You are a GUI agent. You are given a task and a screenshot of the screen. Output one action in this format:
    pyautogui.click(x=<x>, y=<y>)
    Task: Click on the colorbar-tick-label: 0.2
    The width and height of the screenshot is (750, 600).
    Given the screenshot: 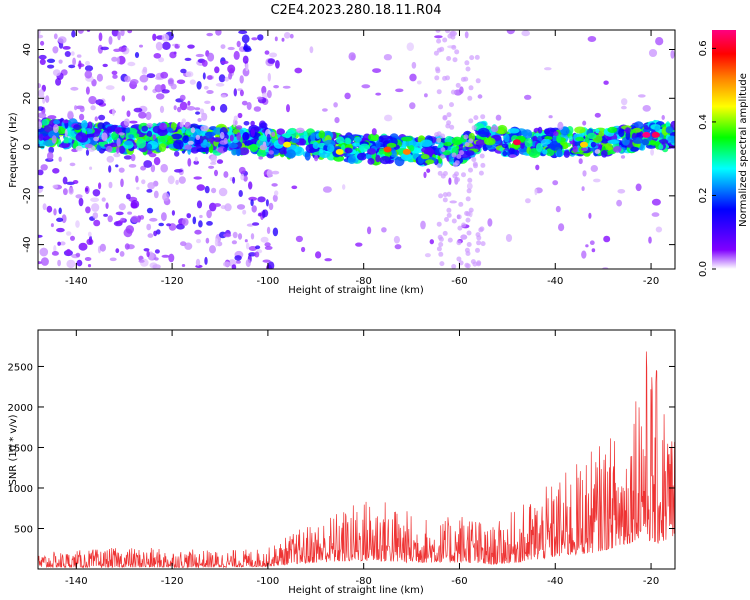 What is the action you would take?
    pyautogui.click(x=703, y=196)
    